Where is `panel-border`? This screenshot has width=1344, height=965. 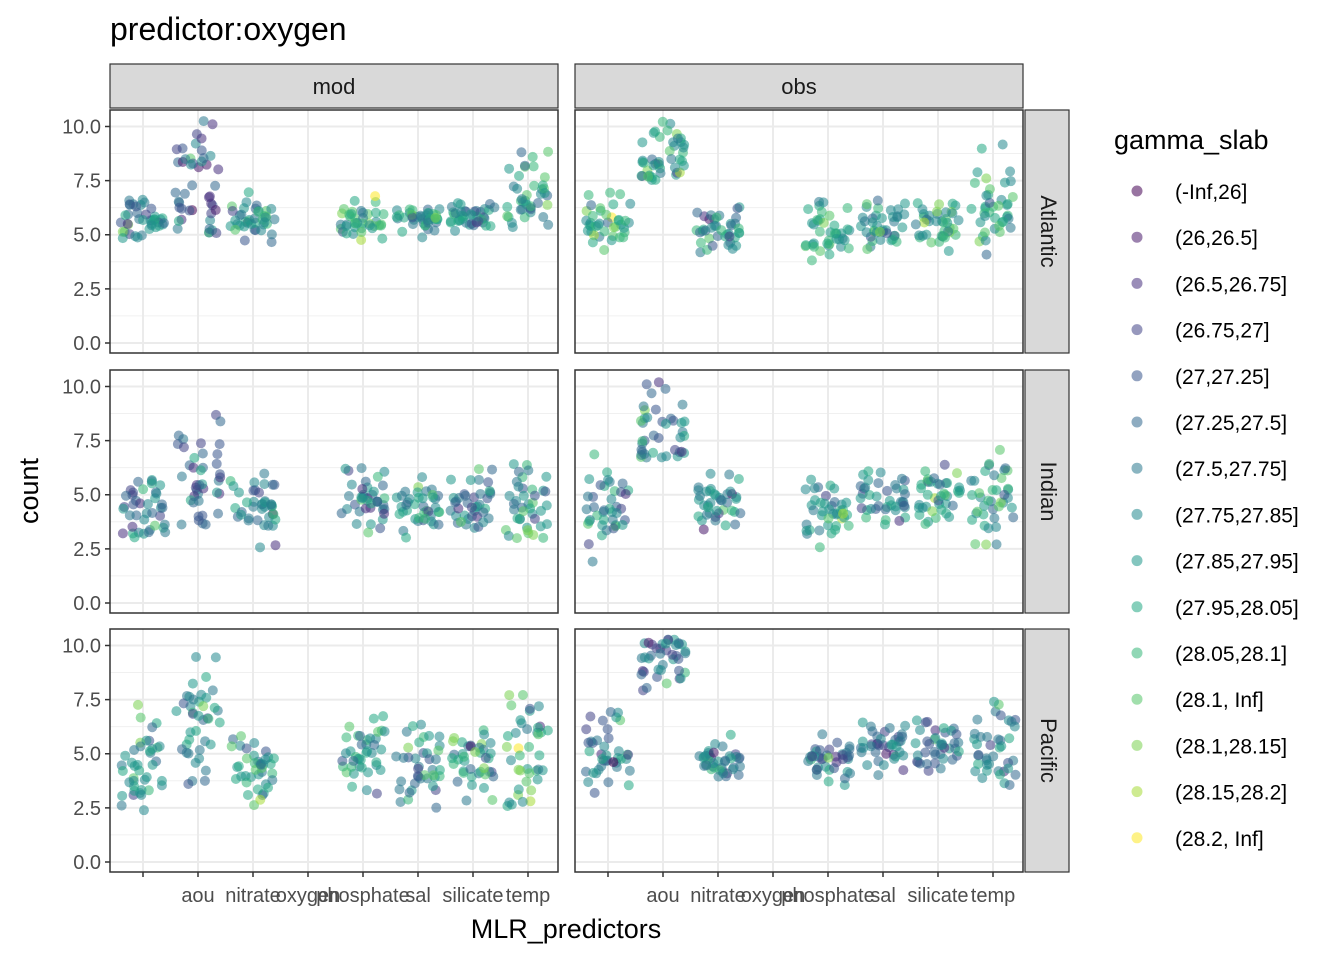
panel-border is located at coordinates (799, 231).